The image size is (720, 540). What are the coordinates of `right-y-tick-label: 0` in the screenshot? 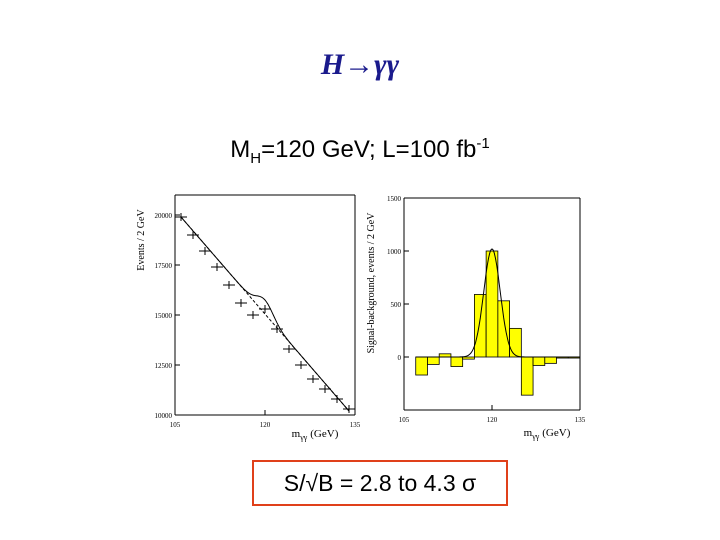 It's located at (400, 358).